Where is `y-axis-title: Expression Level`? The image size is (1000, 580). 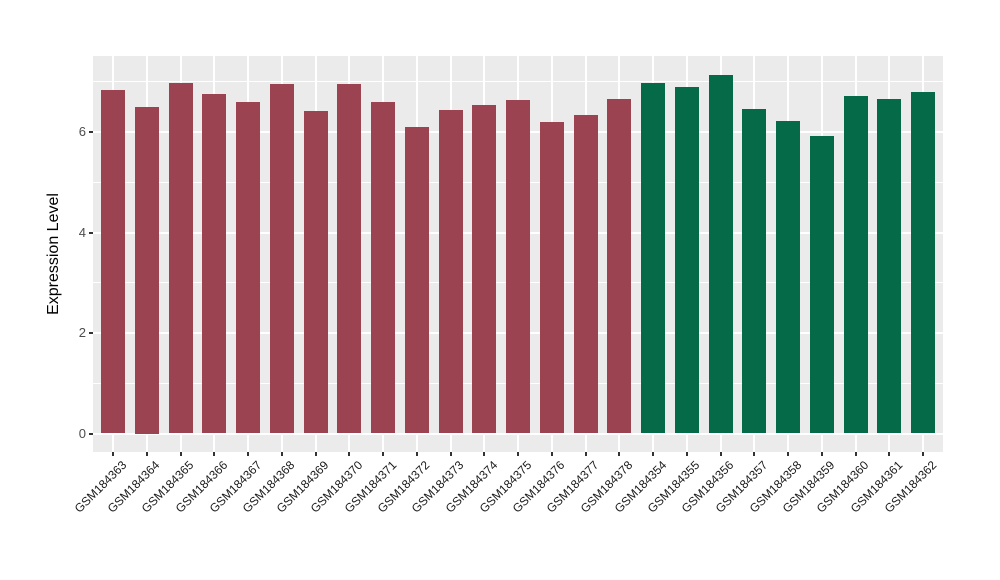 y-axis-title: Expression Level is located at coordinates (53, 254).